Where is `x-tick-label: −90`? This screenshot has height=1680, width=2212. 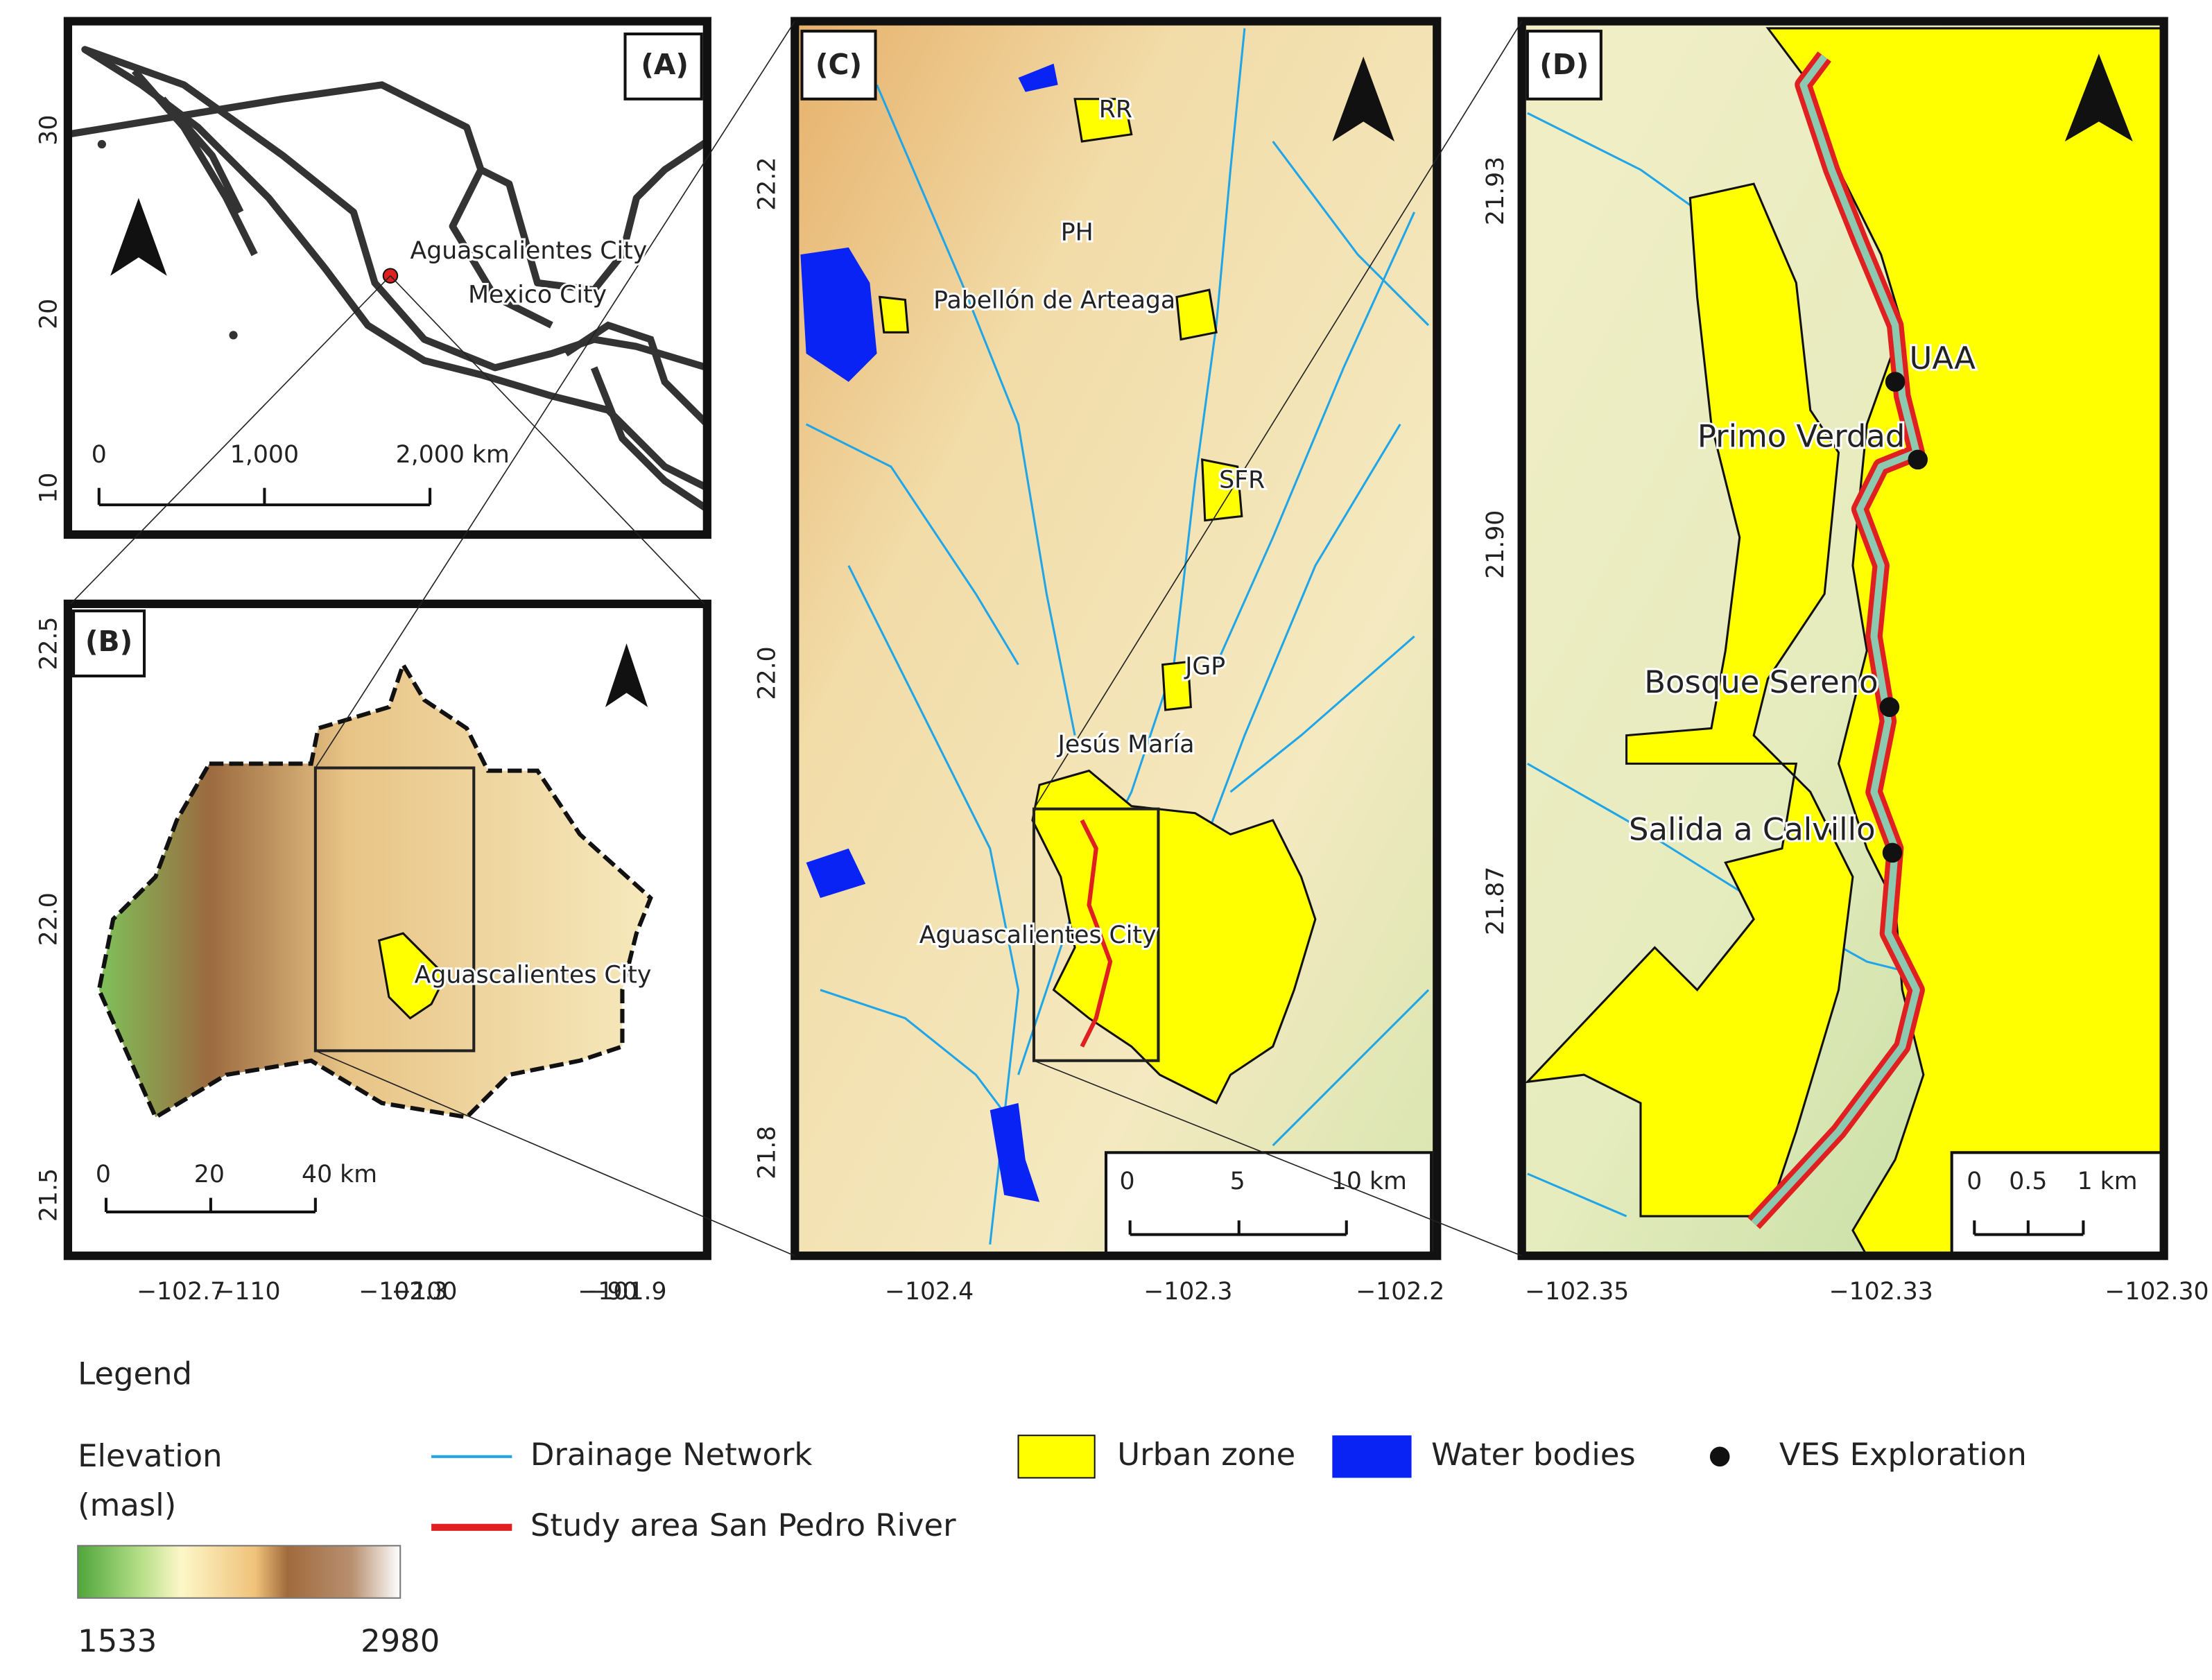 x-tick-label: −90 is located at coordinates (612, 1292).